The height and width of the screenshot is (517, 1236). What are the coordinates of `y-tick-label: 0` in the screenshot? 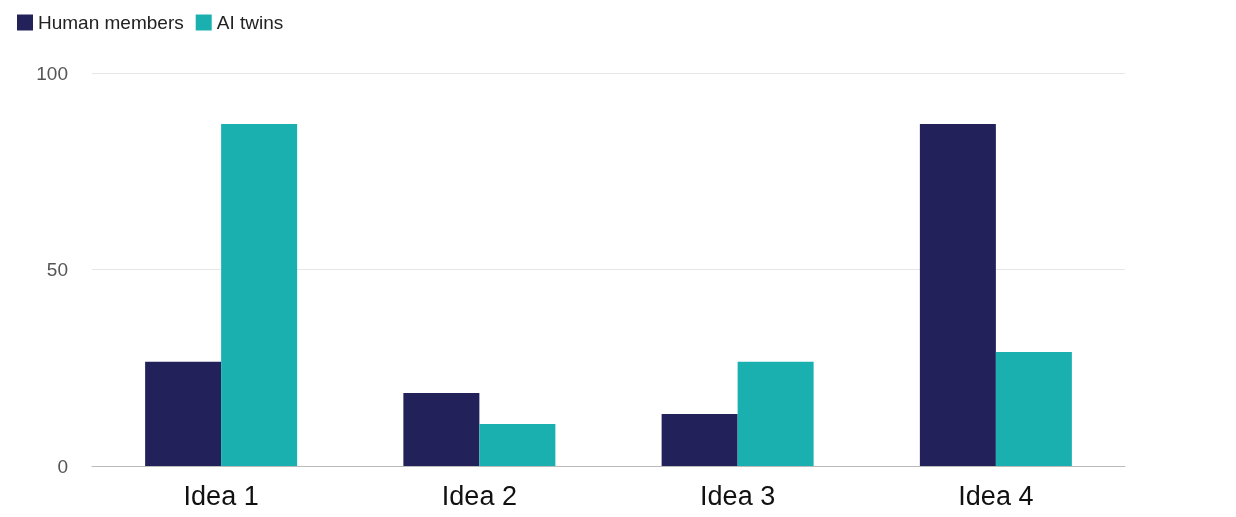 It's located at (62, 466).